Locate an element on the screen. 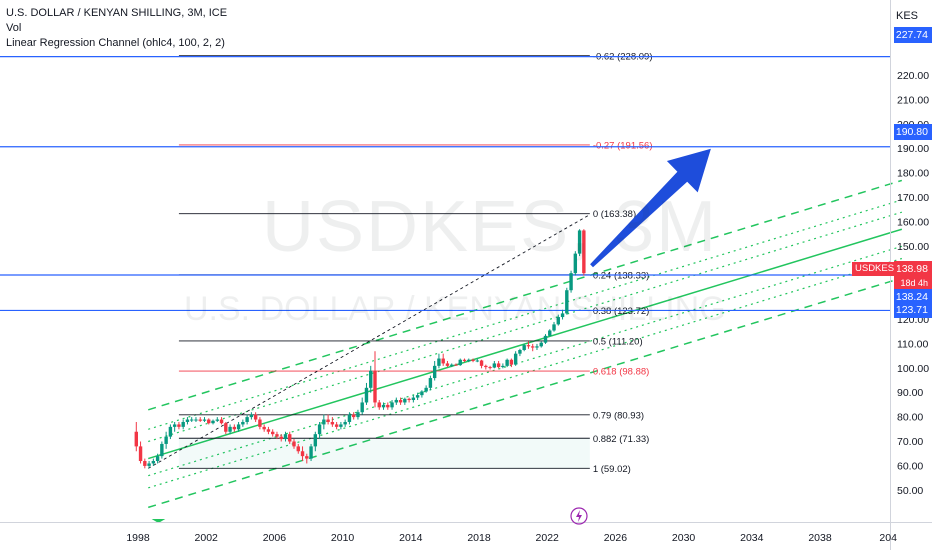 The image size is (932, 550). x-tick-label: 2002 is located at coordinates (207, 538).